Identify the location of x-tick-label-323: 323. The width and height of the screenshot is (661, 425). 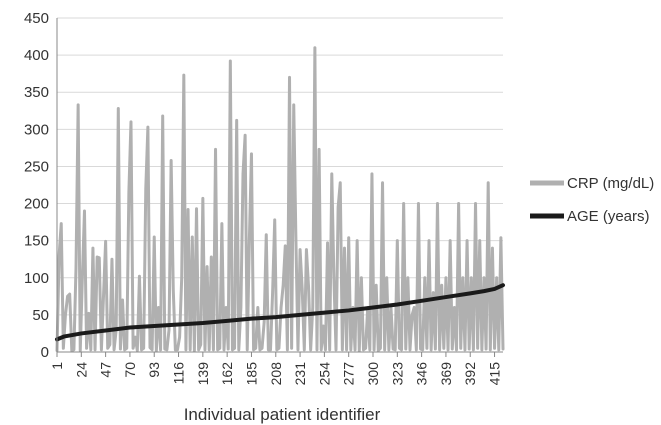
(397, 374).